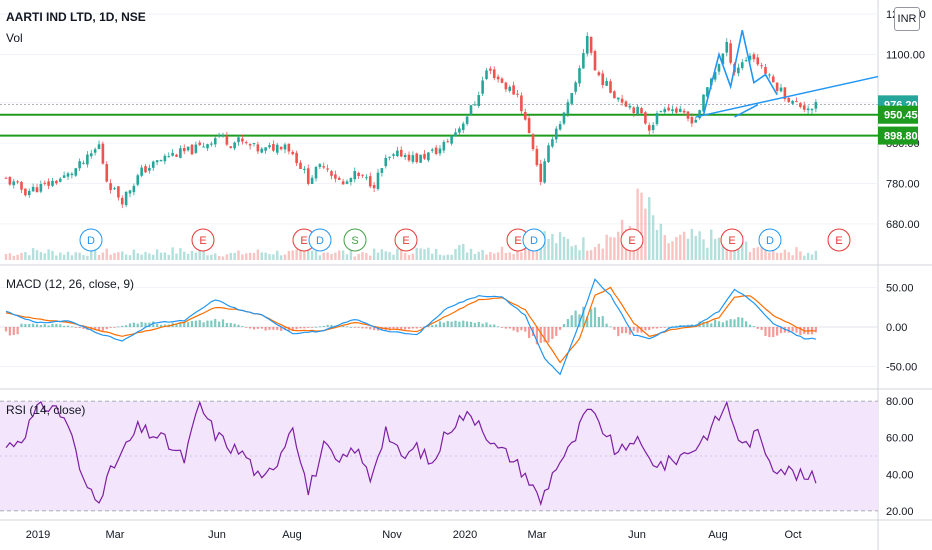  What do you see at coordinates (903, 185) in the screenshot?
I see `price-tick-label: 780.00` at bounding box center [903, 185].